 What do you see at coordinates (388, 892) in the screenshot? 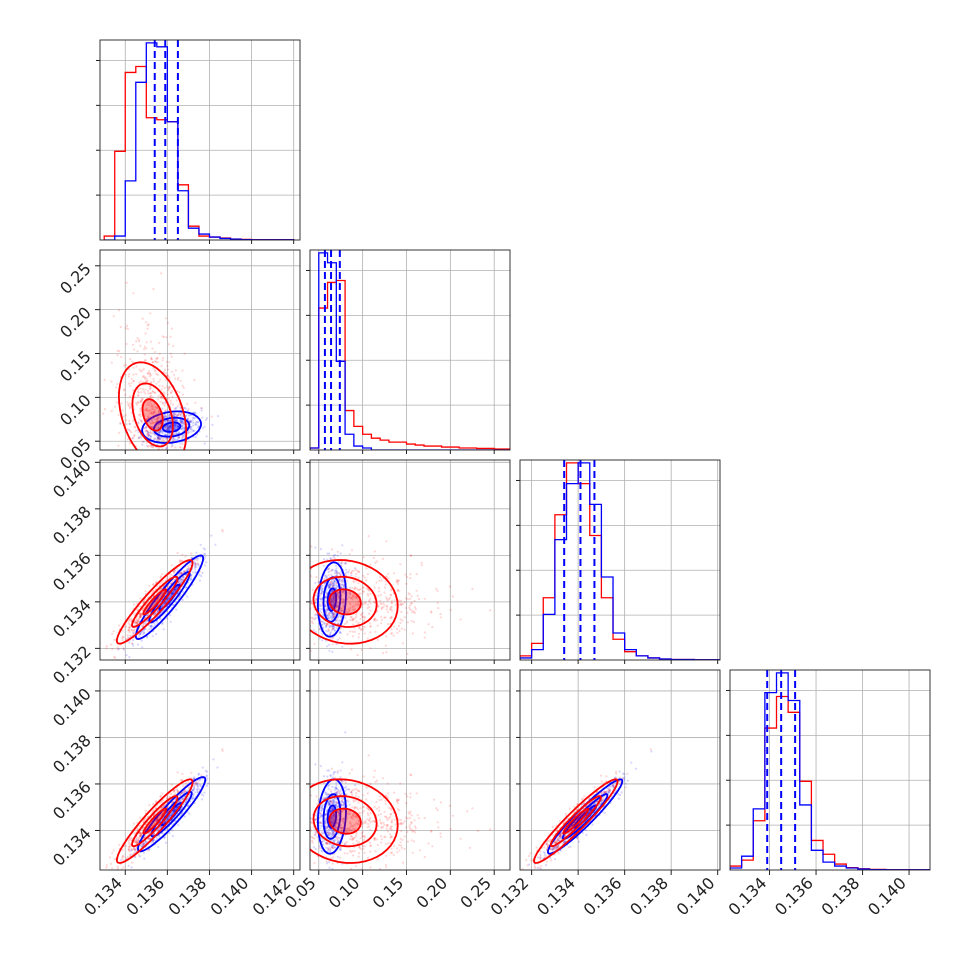
I see `x-tick-label-1-2: 0.15` at bounding box center [388, 892].